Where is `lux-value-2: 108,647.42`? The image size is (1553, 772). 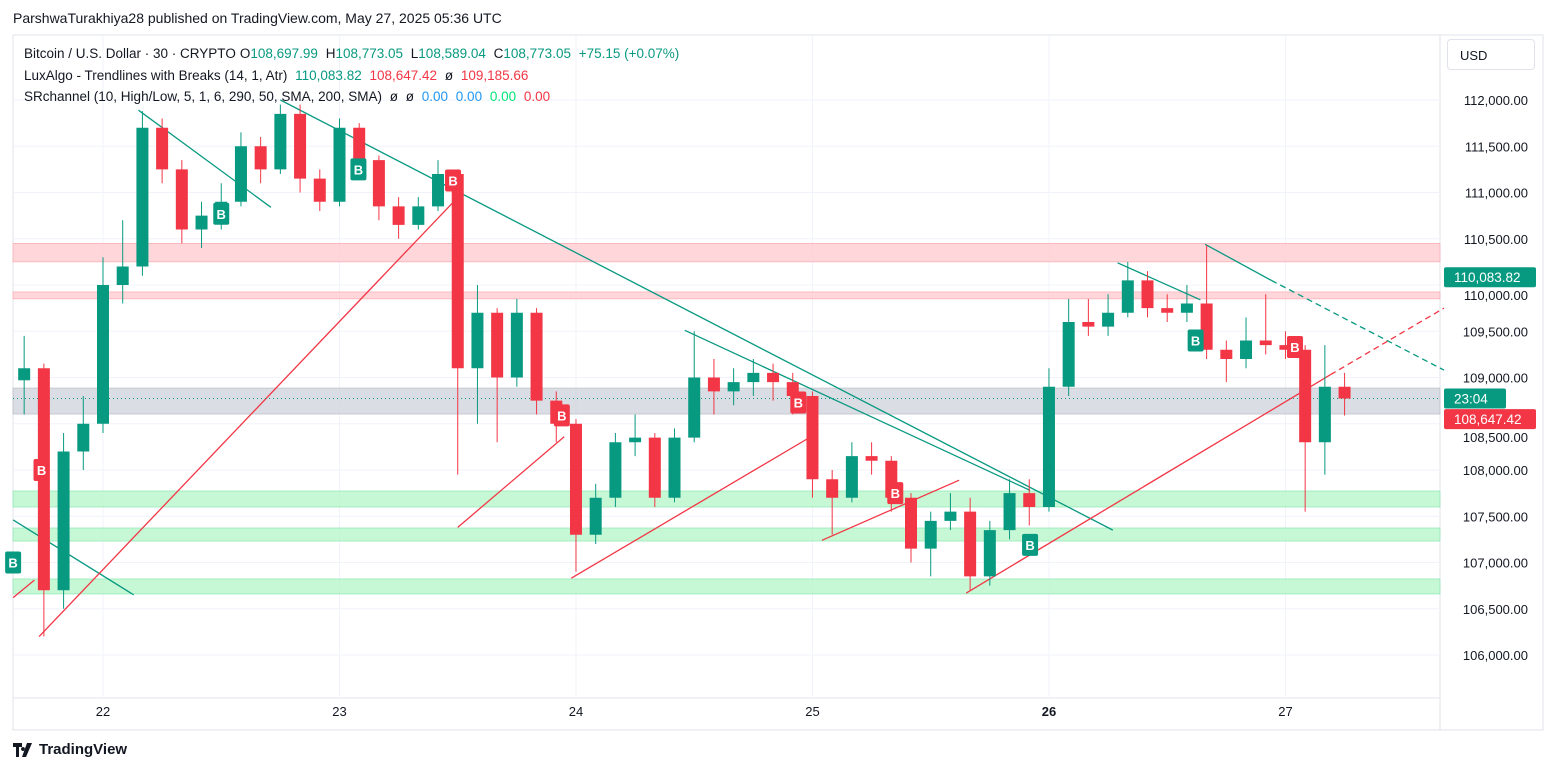
lux-value-2: 108,647.42 is located at coordinates (403, 75).